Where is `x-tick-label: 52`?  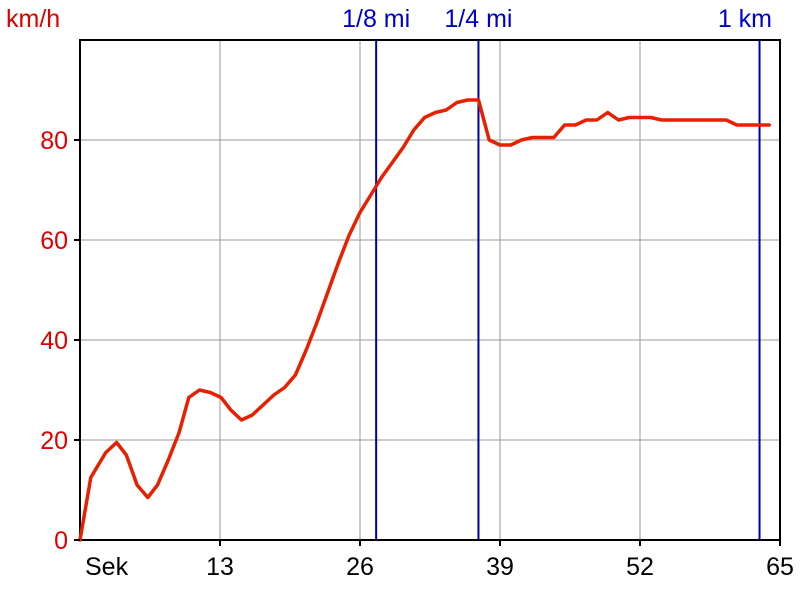 x-tick-label: 52 is located at coordinates (640, 567).